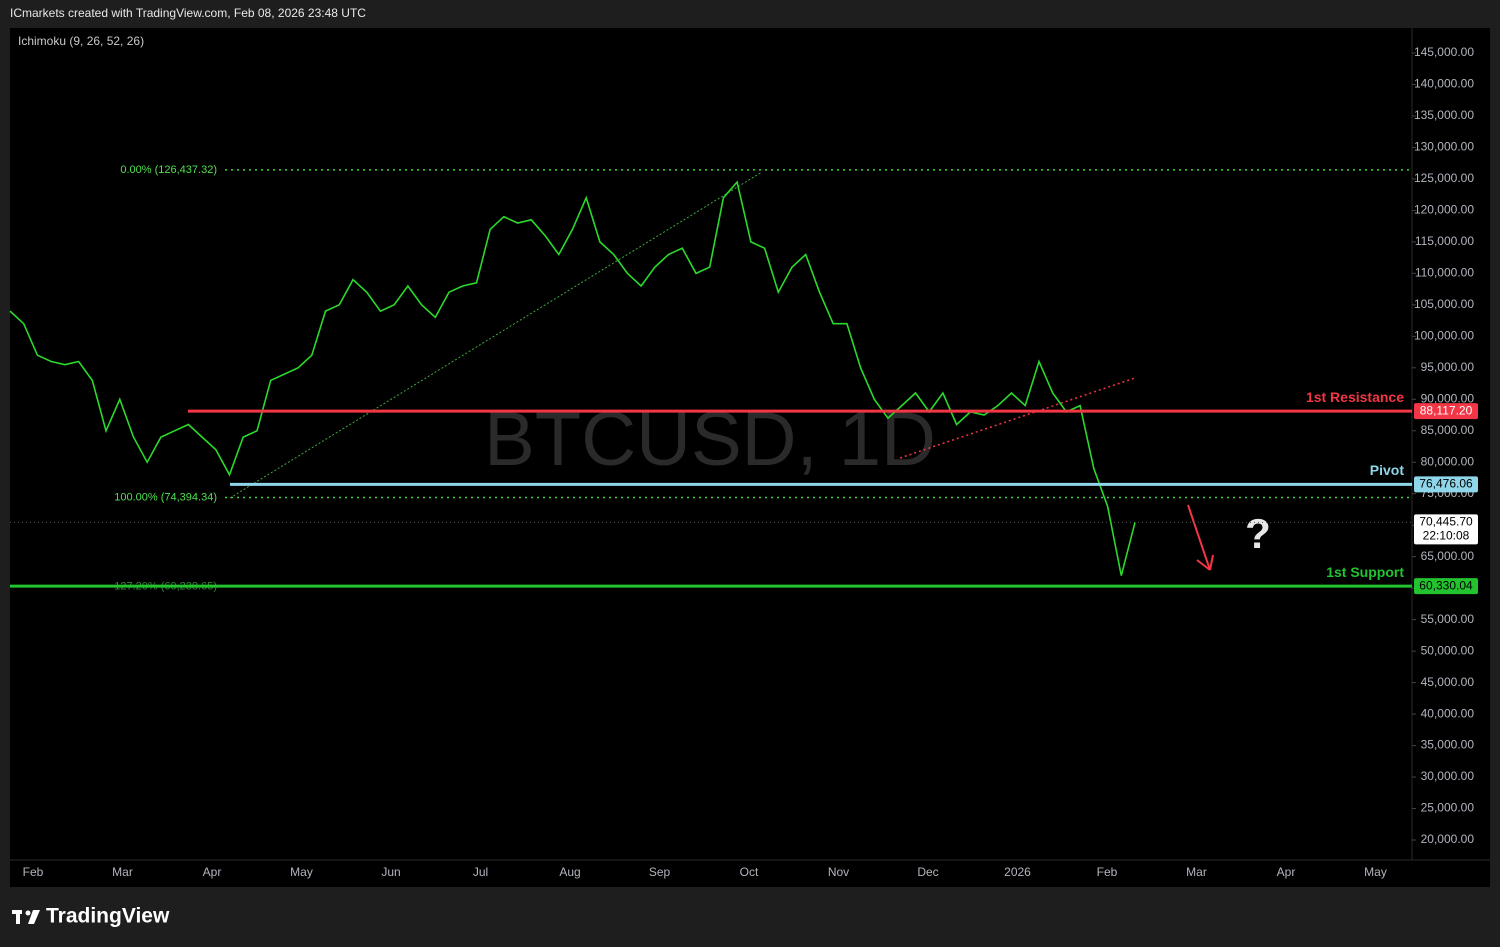  I want to click on logo: TradingView, so click(91, 916).